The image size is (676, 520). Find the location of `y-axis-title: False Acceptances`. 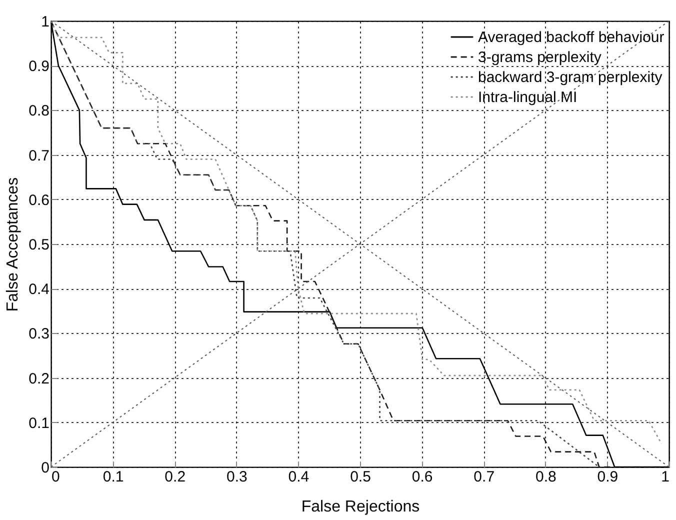

y-axis-title: False Acceptances is located at coordinates (13, 244).